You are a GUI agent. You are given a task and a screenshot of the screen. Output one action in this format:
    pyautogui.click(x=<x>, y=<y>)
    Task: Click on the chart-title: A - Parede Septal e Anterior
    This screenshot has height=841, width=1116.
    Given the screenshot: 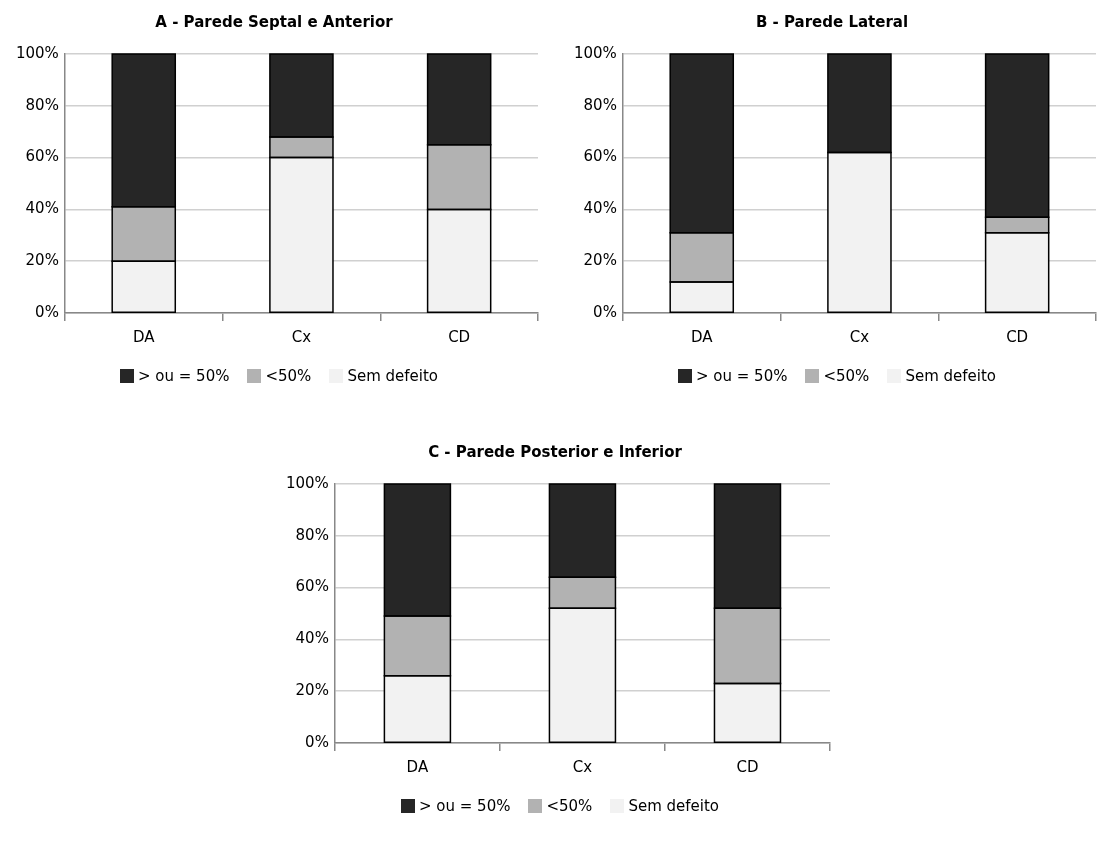 What is the action you would take?
    pyautogui.click(x=274, y=21)
    